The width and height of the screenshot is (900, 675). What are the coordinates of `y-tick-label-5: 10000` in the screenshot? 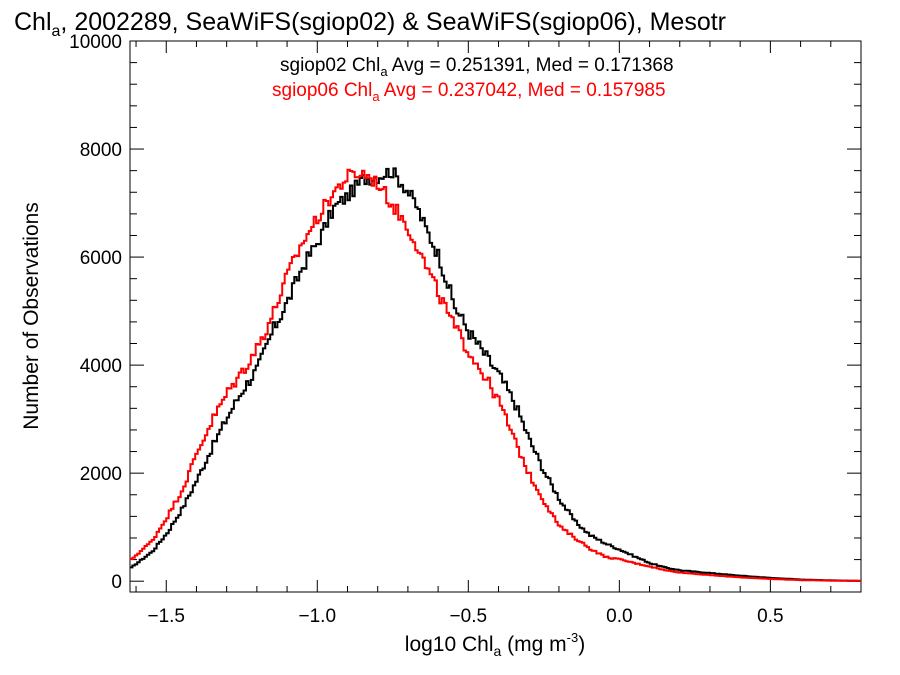 It's located at (95, 42).